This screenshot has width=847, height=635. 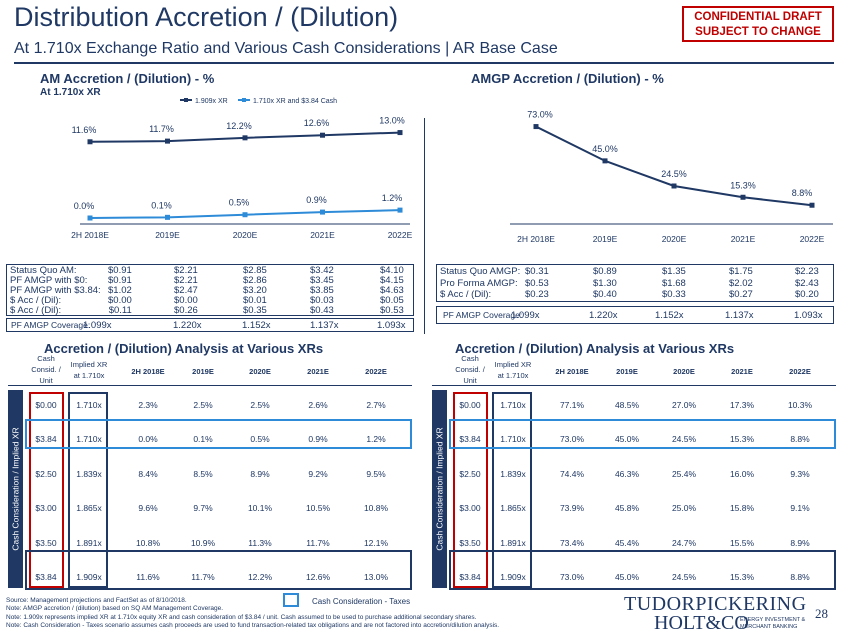 What do you see at coordinates (742, 577) in the screenshot?
I see `table-cell: 15.3%` at bounding box center [742, 577].